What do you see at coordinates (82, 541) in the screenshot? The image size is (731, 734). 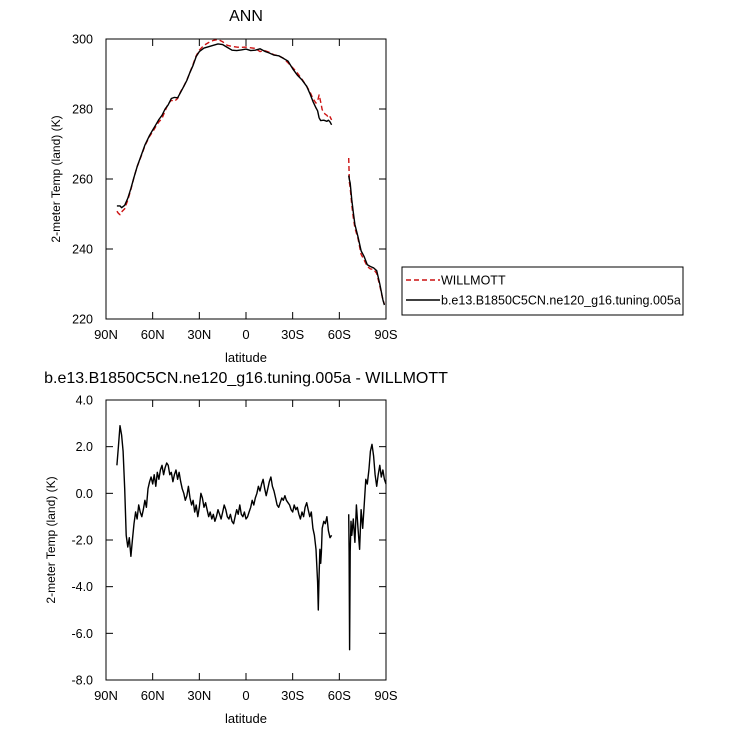 I see `bottom-y-tick-label: -2.0` at bounding box center [82, 541].